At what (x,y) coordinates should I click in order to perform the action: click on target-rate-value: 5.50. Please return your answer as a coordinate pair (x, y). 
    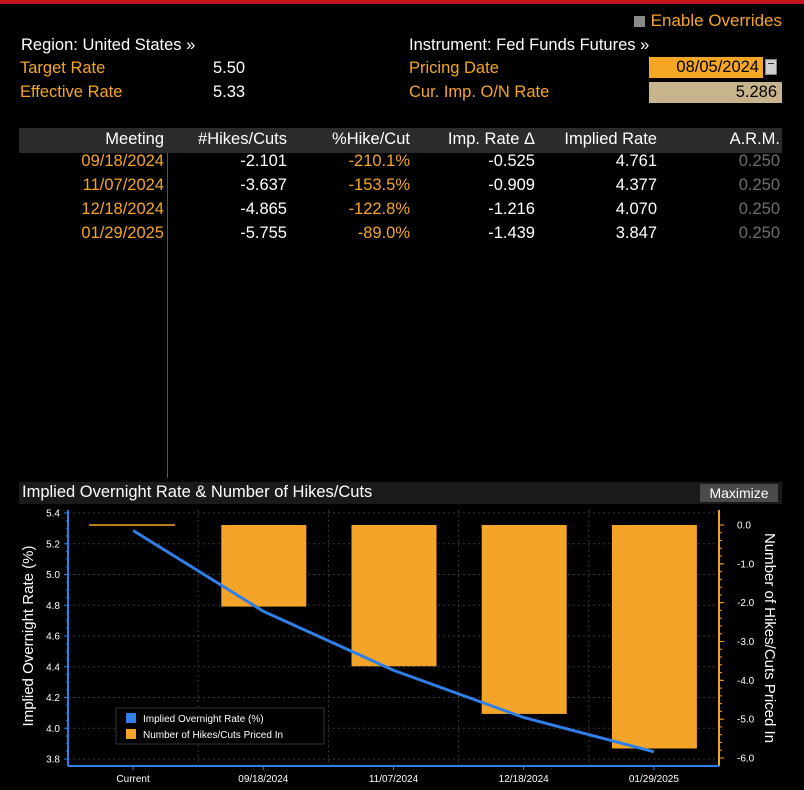
    Looking at the image, I should click on (229, 68).